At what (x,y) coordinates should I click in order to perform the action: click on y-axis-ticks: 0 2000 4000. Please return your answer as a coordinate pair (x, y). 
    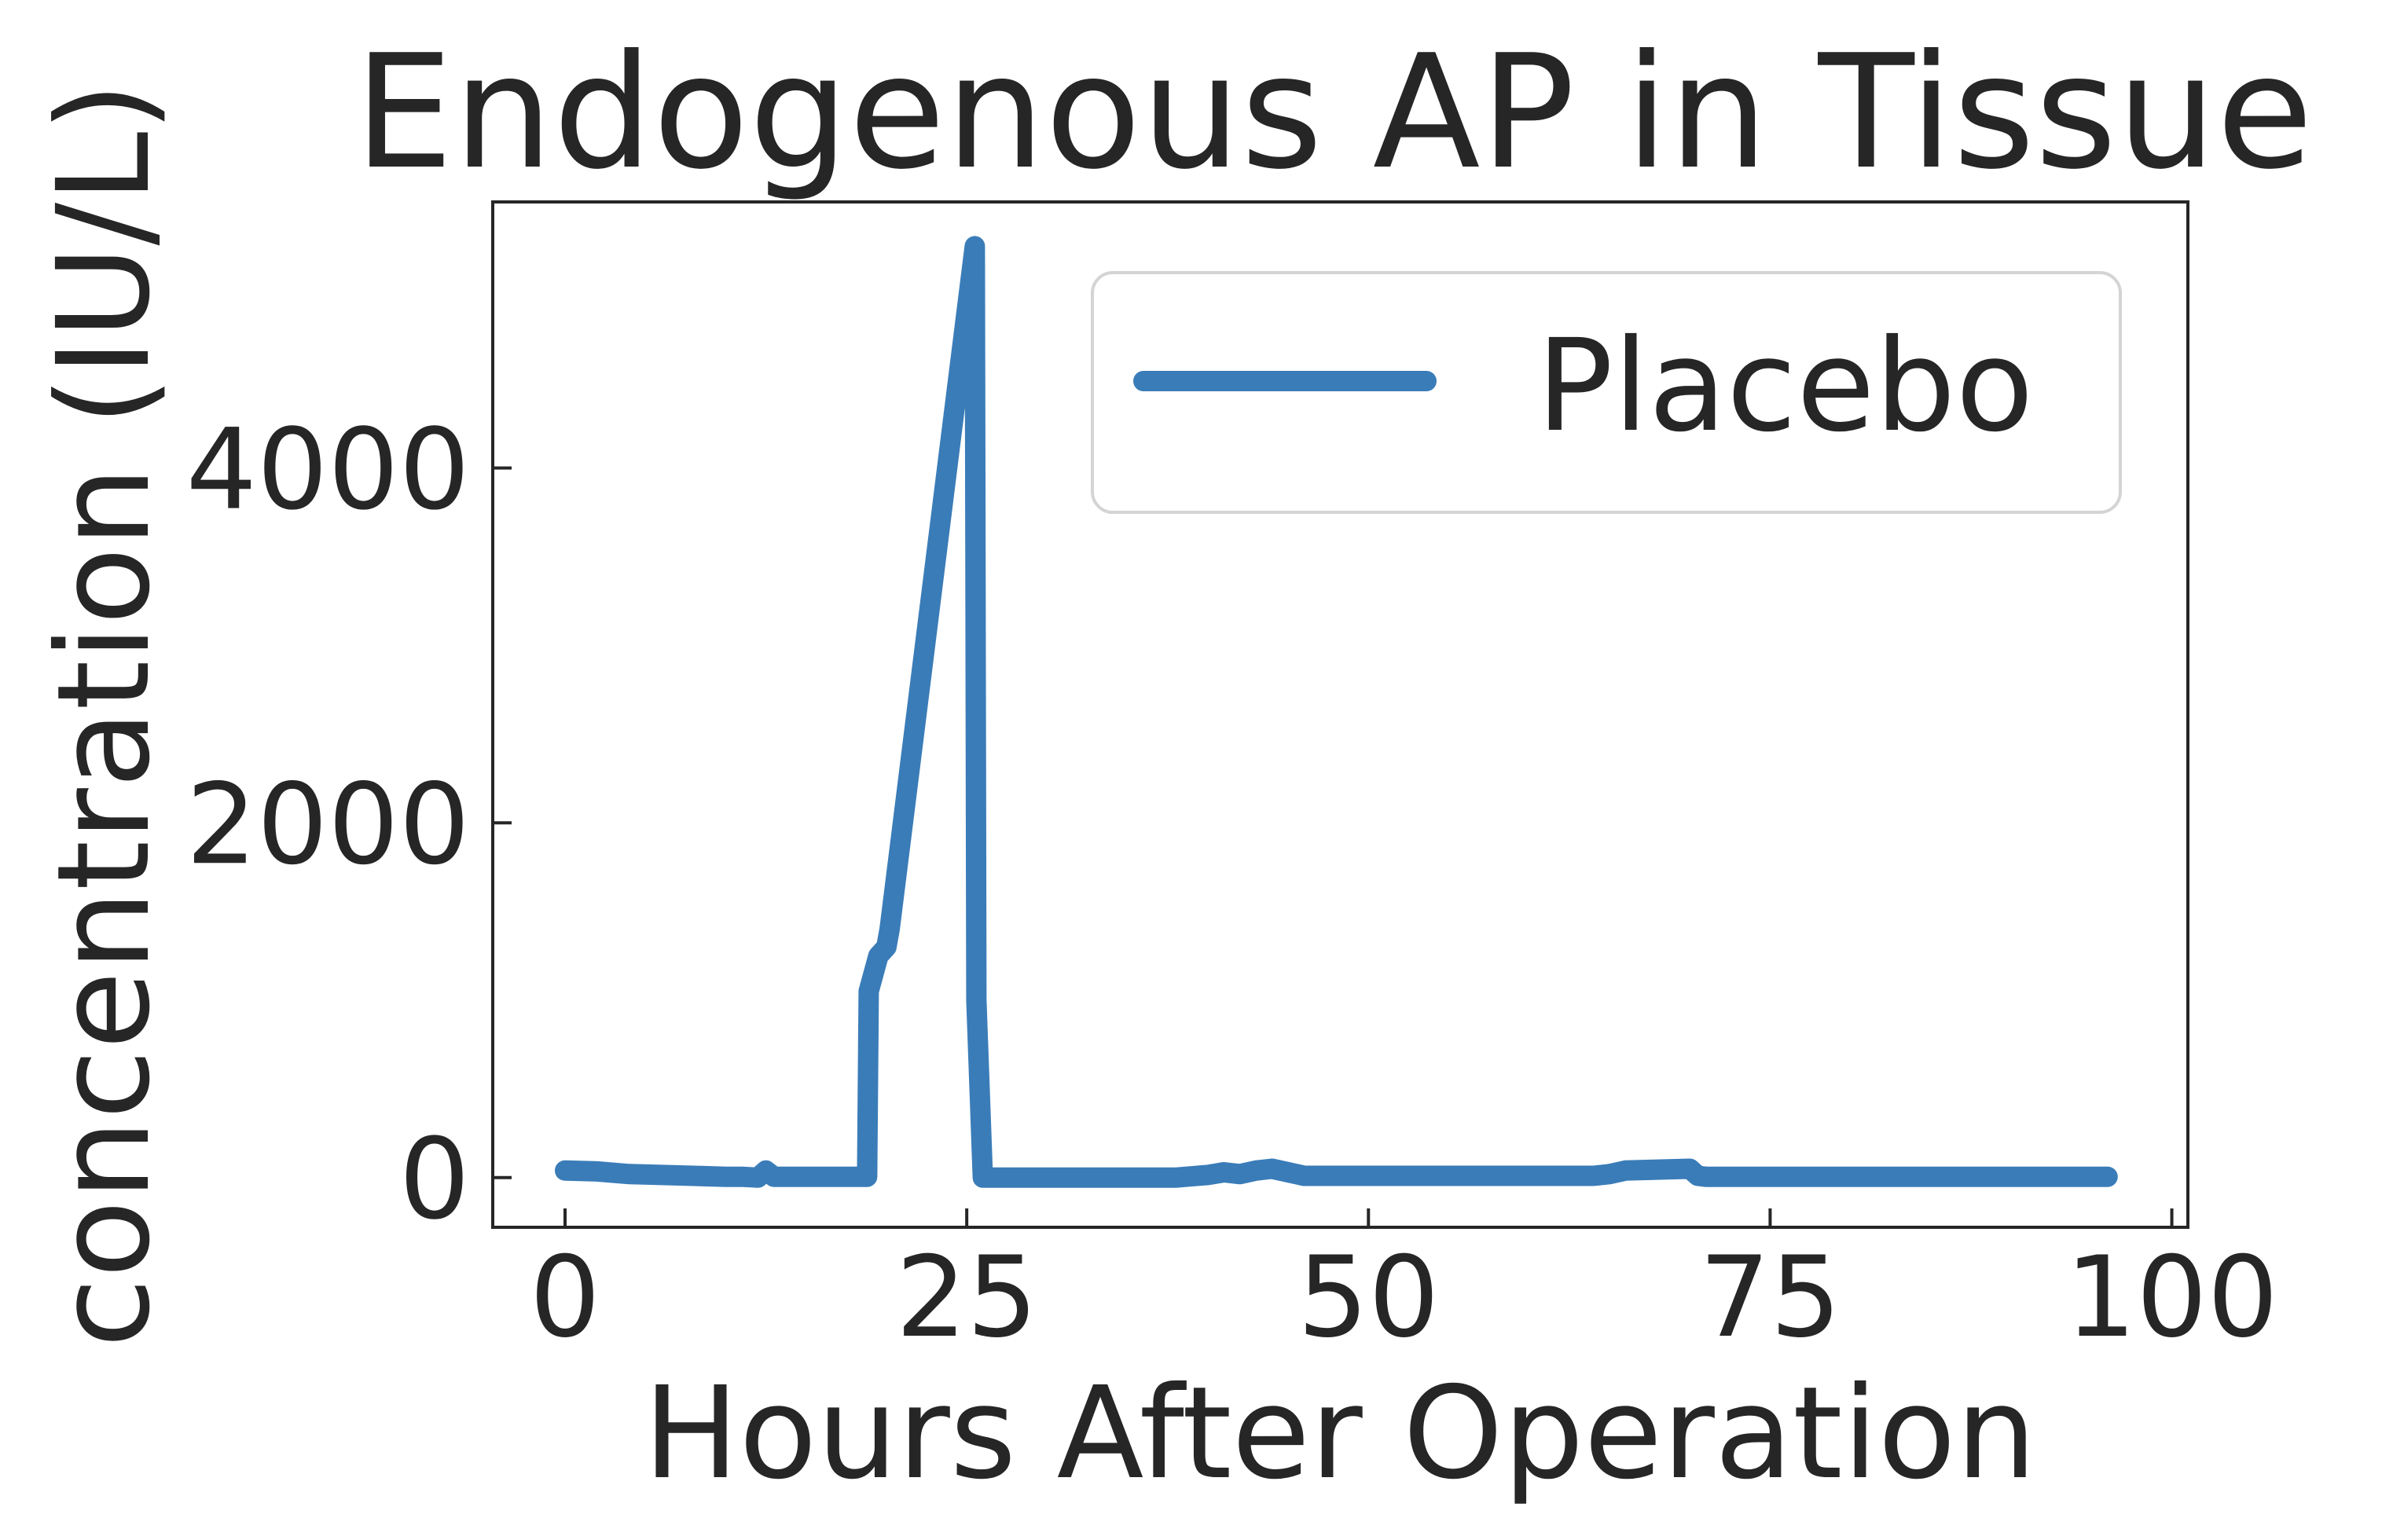
    Looking at the image, I should click on (349, 825).